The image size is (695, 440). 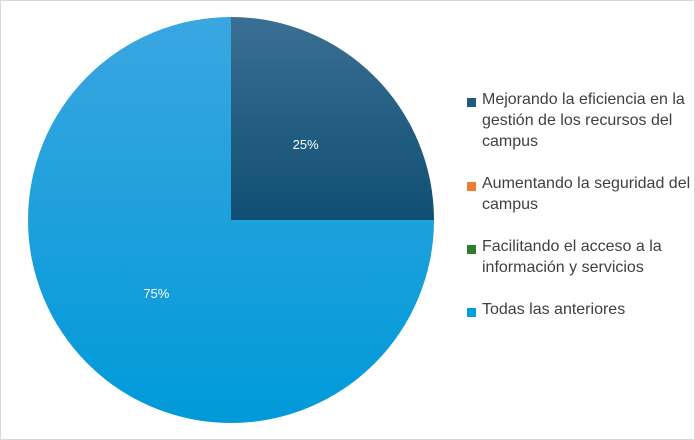 I want to click on legend-item: Todas las anteriores, so click(x=579, y=309).